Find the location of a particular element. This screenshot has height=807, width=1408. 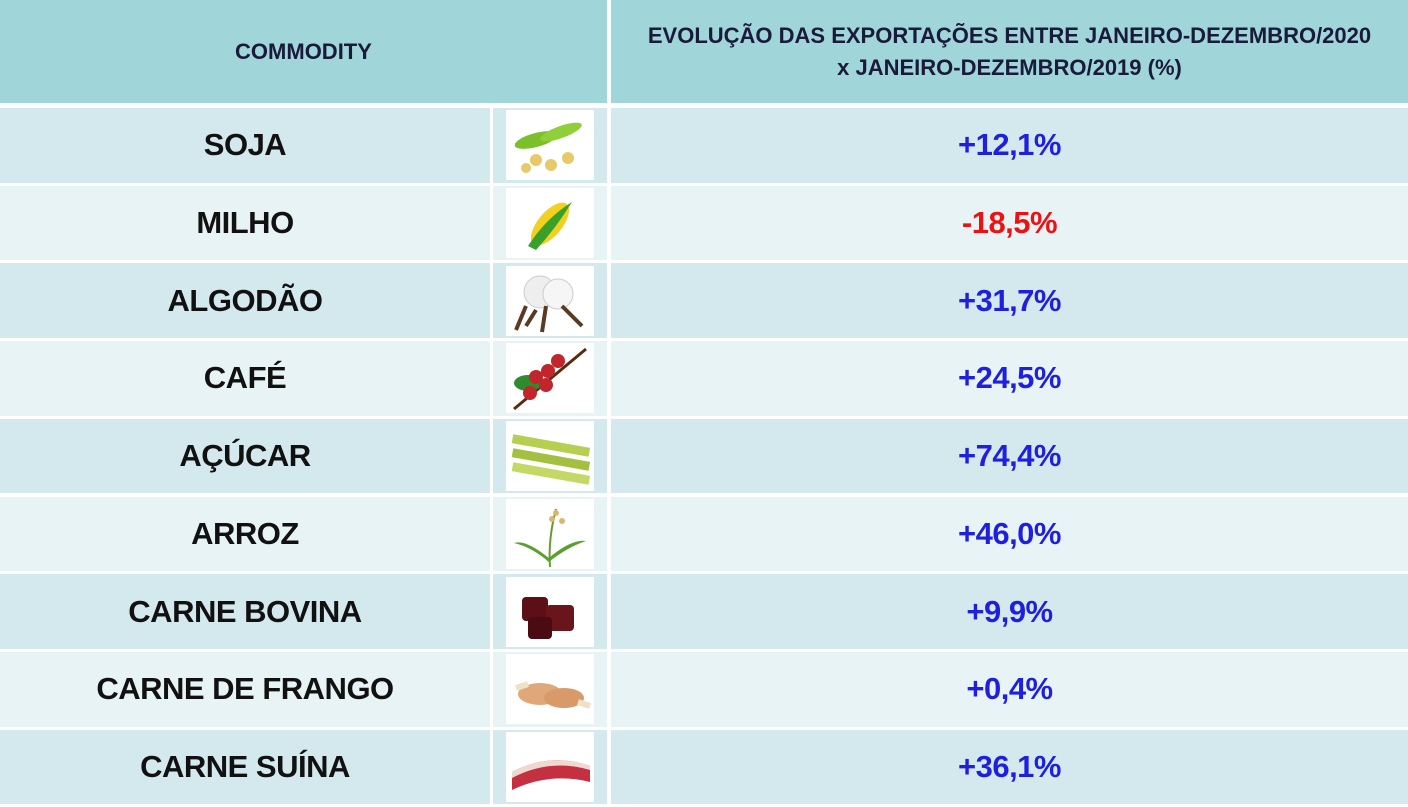

header-commodity: COMMODITY is located at coordinates (303, 51).